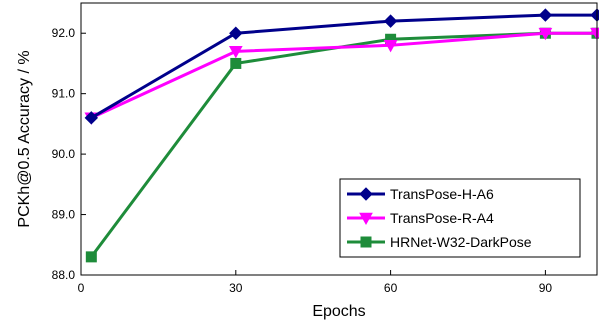 Image resolution: width=599 pixels, height=323 pixels. Describe the element at coordinates (81, 288) in the screenshot. I see `x-tick-label: 0` at that location.